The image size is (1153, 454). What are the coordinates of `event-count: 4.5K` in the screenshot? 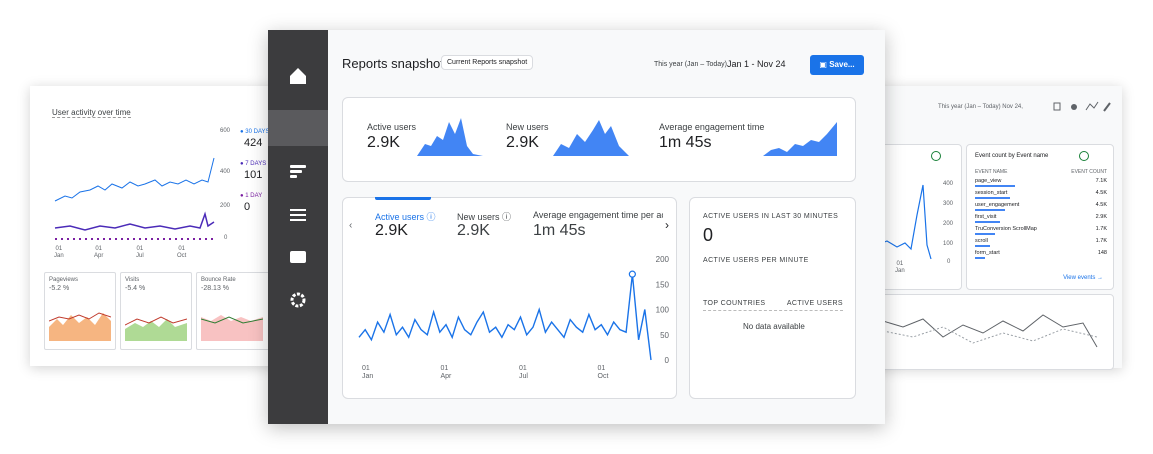 It's located at (1101, 193).